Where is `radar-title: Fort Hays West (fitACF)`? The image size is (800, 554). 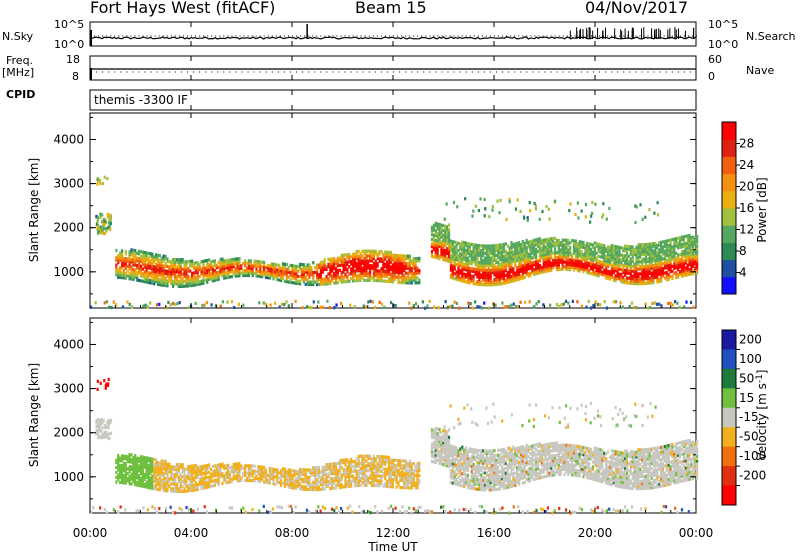
radar-title: Fort Hays West (fitACF) is located at coordinates (183, 8).